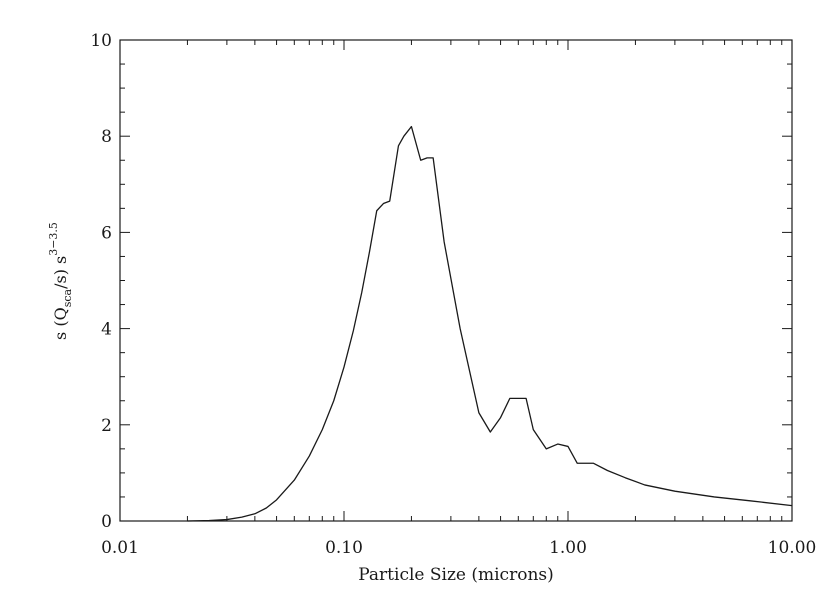 The image size is (830, 600). What do you see at coordinates (106, 522) in the screenshot?
I see `y-tick-label: 0` at bounding box center [106, 522].